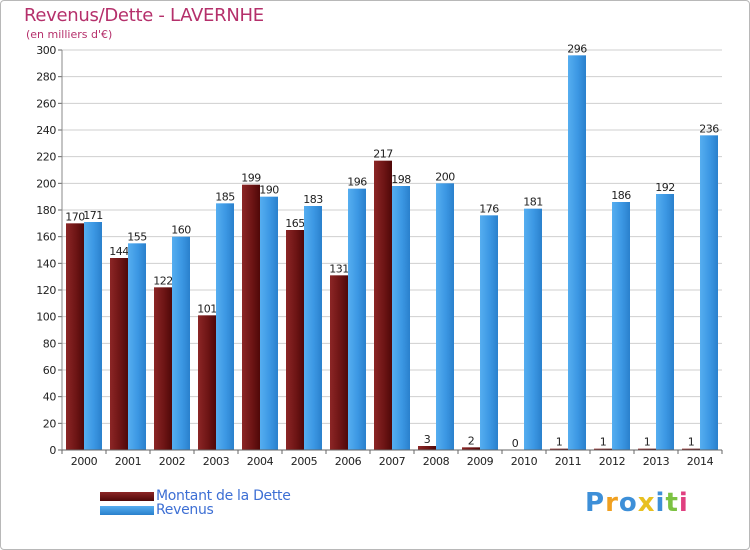 The height and width of the screenshot is (550, 750). I want to click on y-tick-label: 0, so click(52, 450).